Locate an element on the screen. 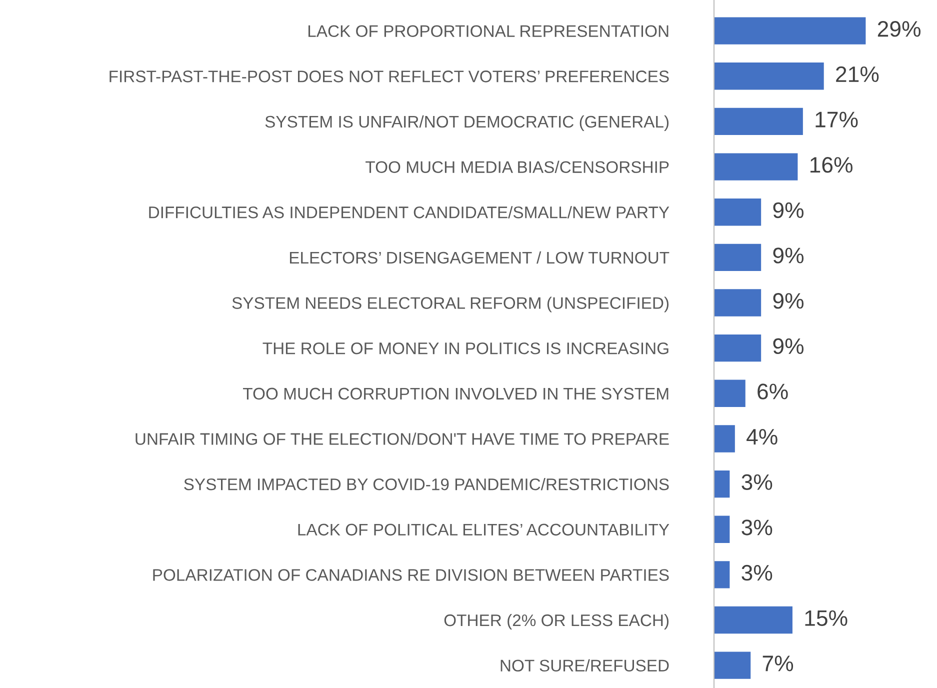 The width and height of the screenshot is (937, 688). data-label: 7% is located at coordinates (778, 664).